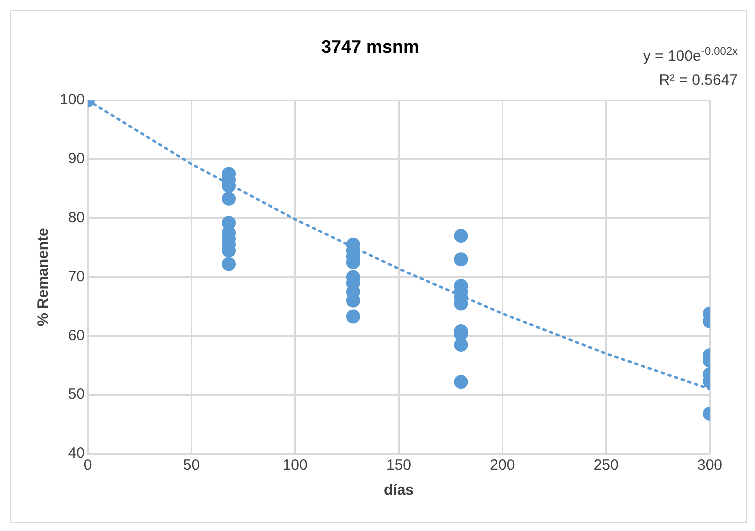 This screenshot has height=531, width=755. Describe the element at coordinates (77, 218) in the screenshot. I see `y-tick-label: 80` at that location.